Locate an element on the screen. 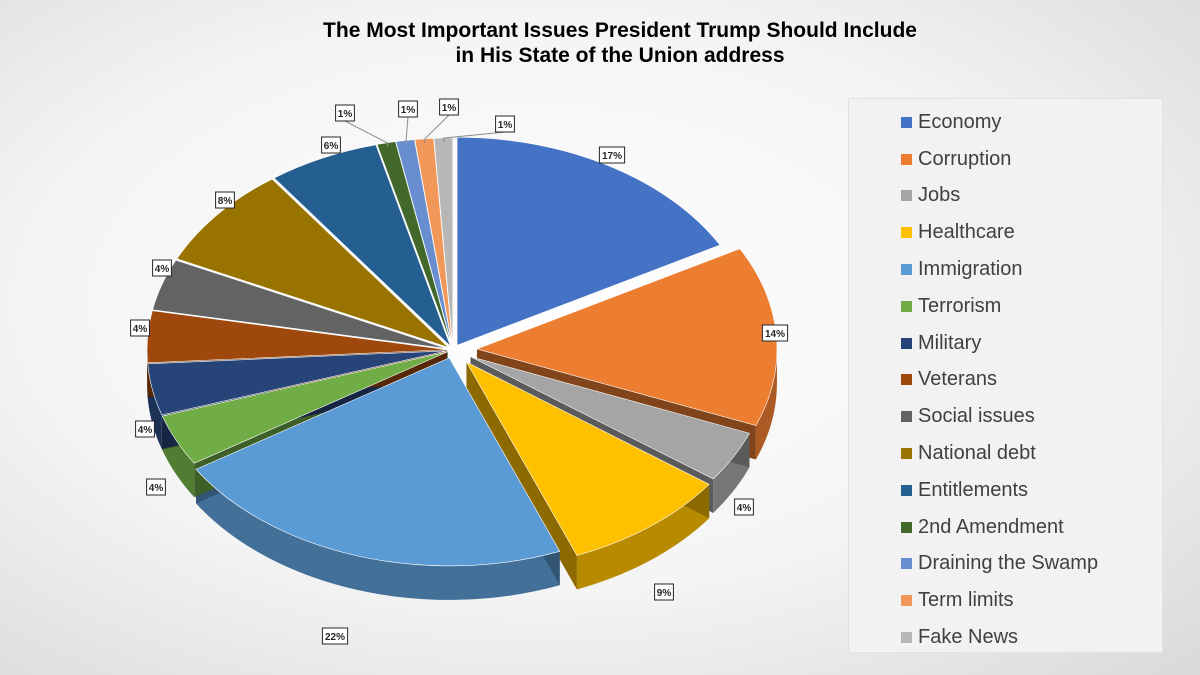 The width and height of the screenshot is (1200, 675). data-label-terrorism: 4% is located at coordinates (156, 487).